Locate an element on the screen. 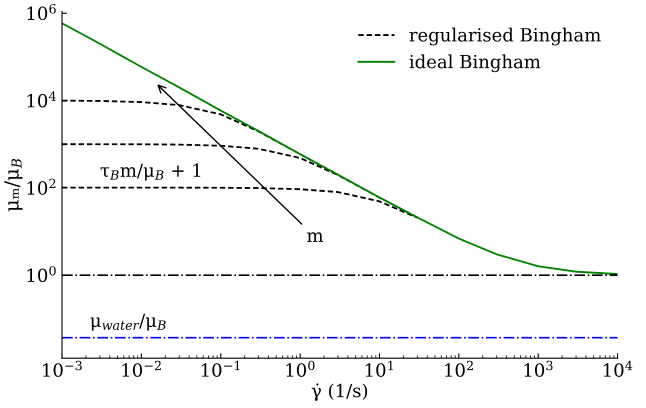 The height and width of the screenshot is (408, 646). legend-label: ideal Bingham is located at coordinates (475, 63).